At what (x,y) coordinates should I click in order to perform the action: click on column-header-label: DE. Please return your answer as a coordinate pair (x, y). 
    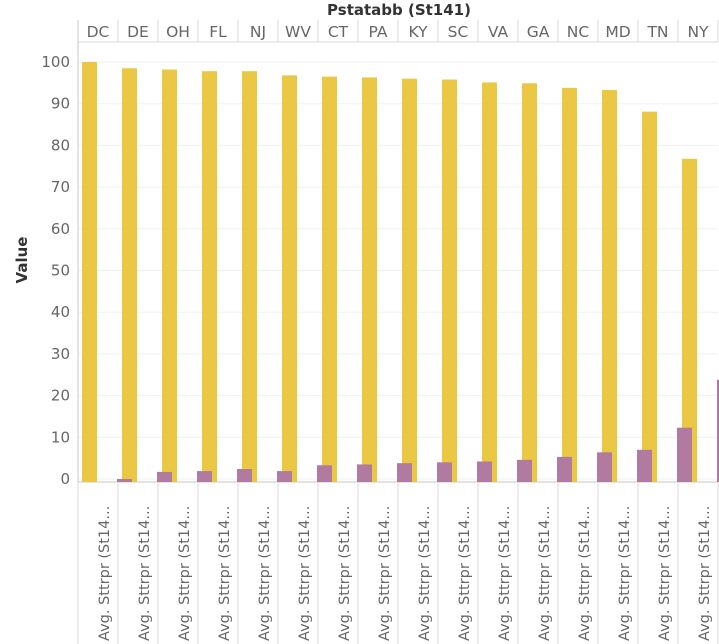
    Looking at the image, I should click on (138, 32).